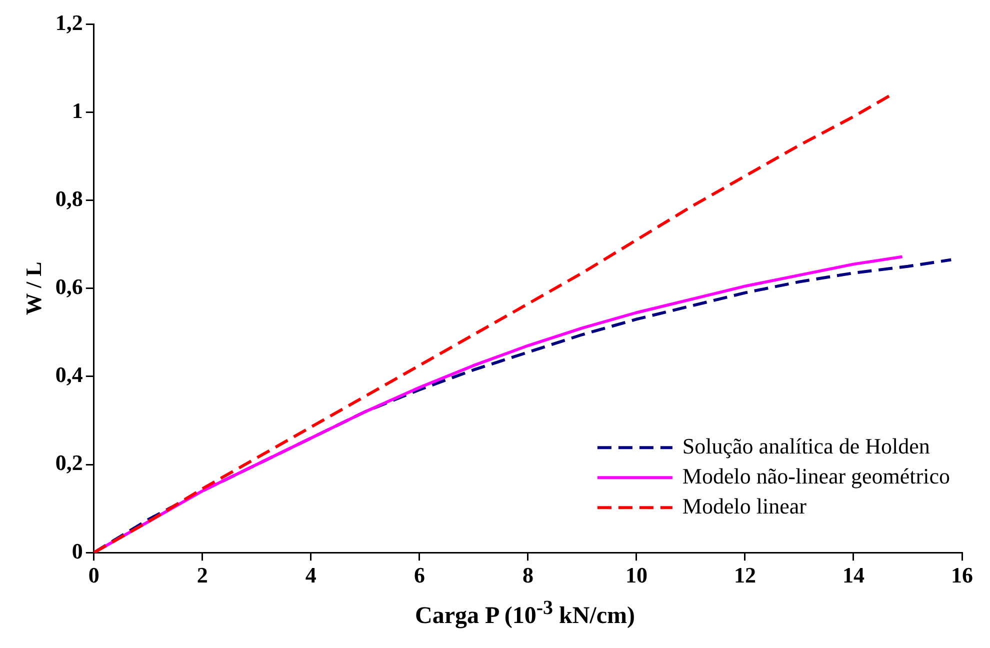 This screenshot has height=648, width=990. What do you see at coordinates (69, 287) in the screenshot?
I see `y-tick-label: 0,6` at bounding box center [69, 287].